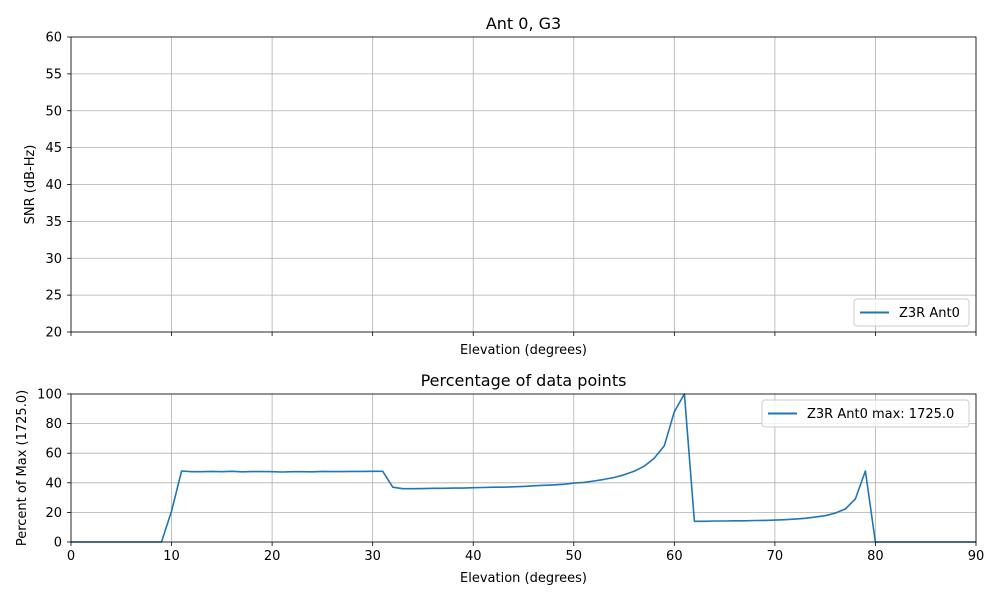  What do you see at coordinates (523, 23) in the screenshot?
I see `snr-chart-title: Ant 0, G3` at bounding box center [523, 23].